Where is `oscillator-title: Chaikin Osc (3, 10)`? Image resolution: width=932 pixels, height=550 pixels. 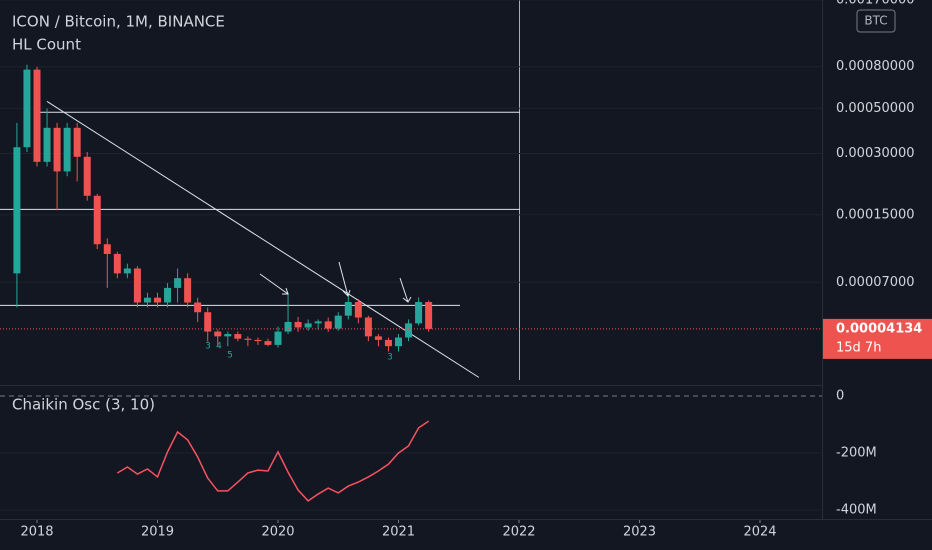
oscillator-title: Chaikin Osc (3, 10) is located at coordinates (83, 405).